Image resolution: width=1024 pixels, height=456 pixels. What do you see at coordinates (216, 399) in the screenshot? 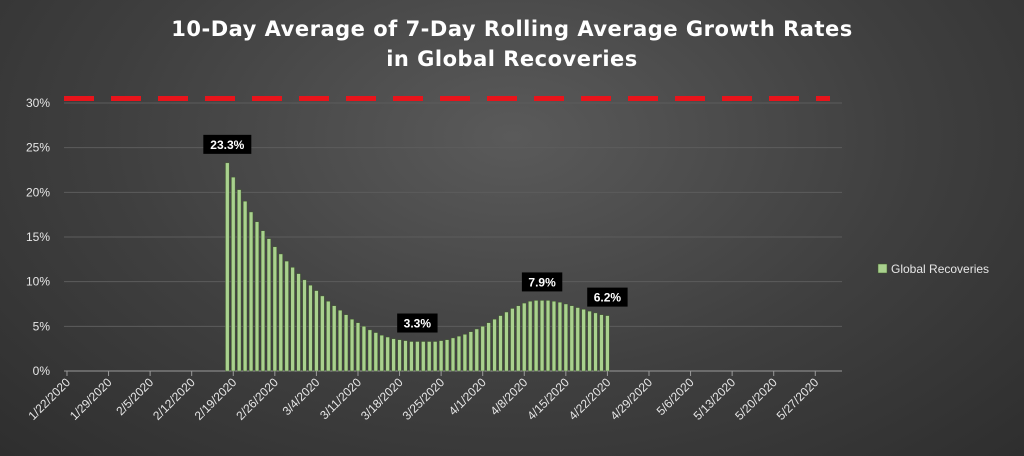
I see `x-tick-label: 2/19/2020` at bounding box center [216, 399].